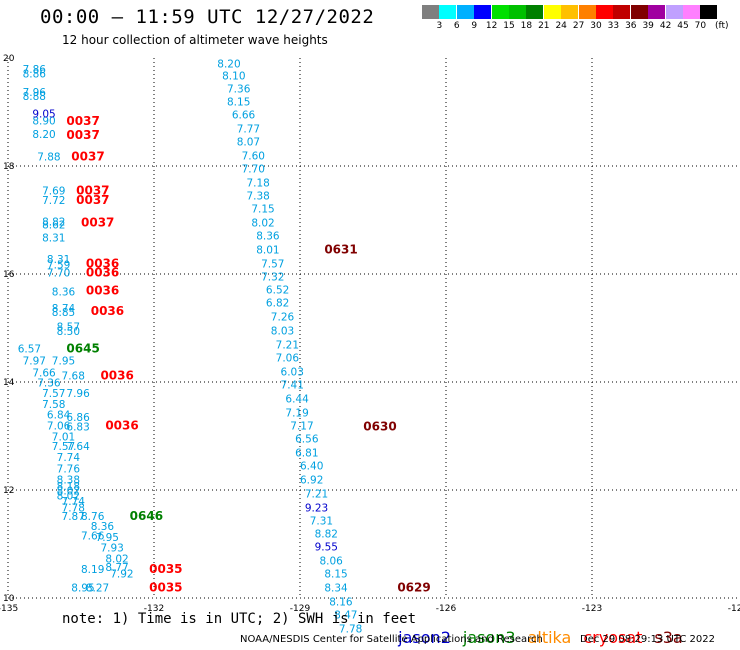 The height and width of the screenshot is (650, 740). I want to click on wave-height-label: 8.57, so click(68, 328).